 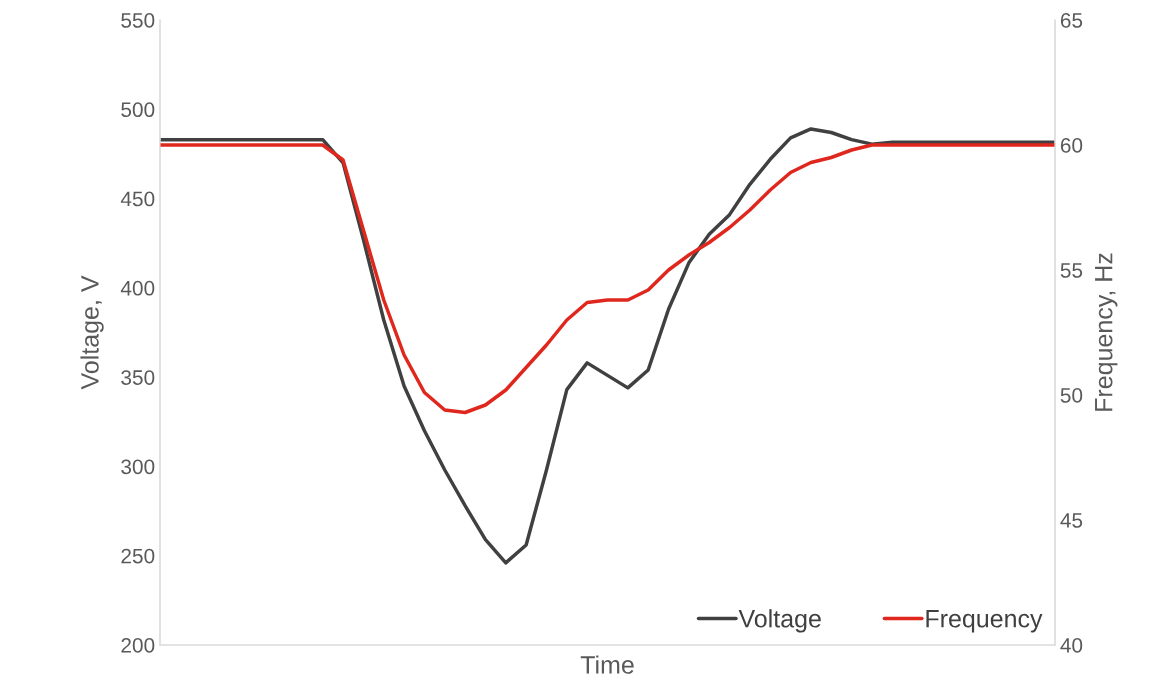 What do you see at coordinates (1071, 20) in the screenshot?
I see `y2-tick-label: 65` at bounding box center [1071, 20].